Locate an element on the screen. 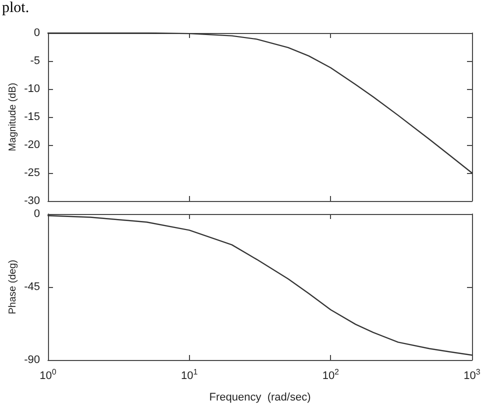 Image resolution: width=484 pixels, height=406 pixels. y-axis-title: Phase (deg) is located at coordinates (13, 287).